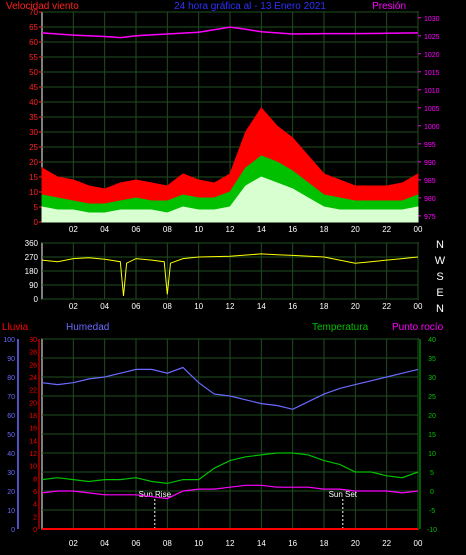 This screenshot has width=466, height=555. What do you see at coordinates (324, 306) in the screenshot?
I see `panel2-x-tick-label: 18` at bounding box center [324, 306].